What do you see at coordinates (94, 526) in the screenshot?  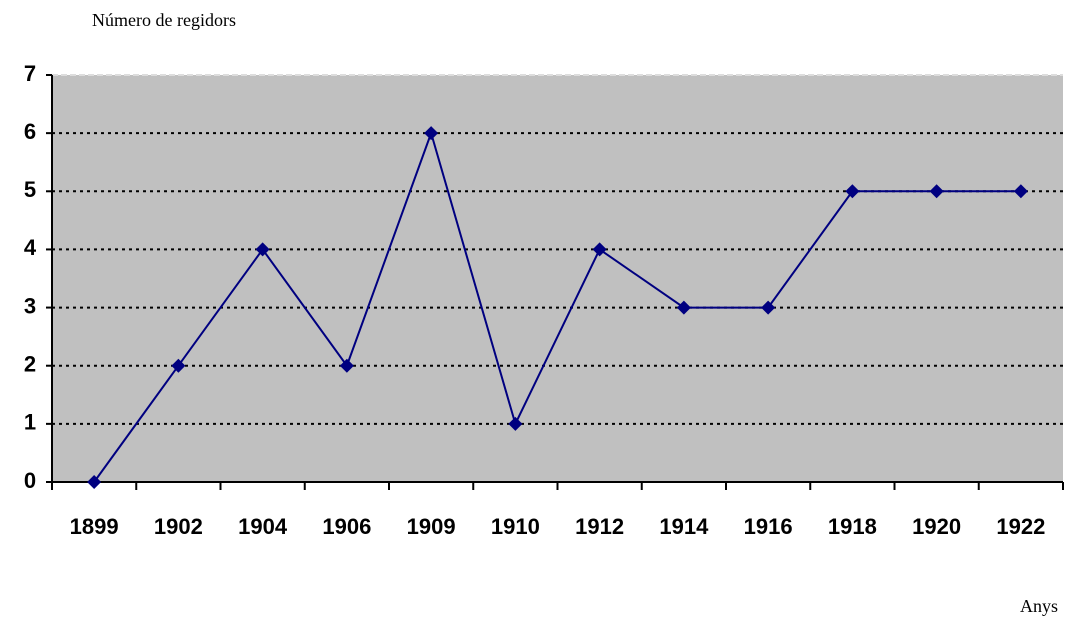 I see `x-tick-label: 1899` at bounding box center [94, 526].